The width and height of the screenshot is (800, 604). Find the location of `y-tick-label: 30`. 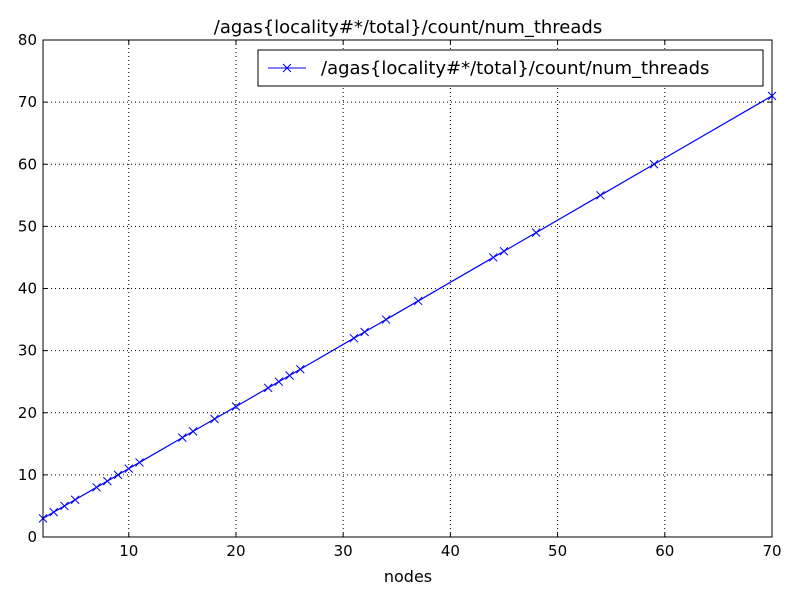

y-tick-label: 30 is located at coordinates (27, 351).